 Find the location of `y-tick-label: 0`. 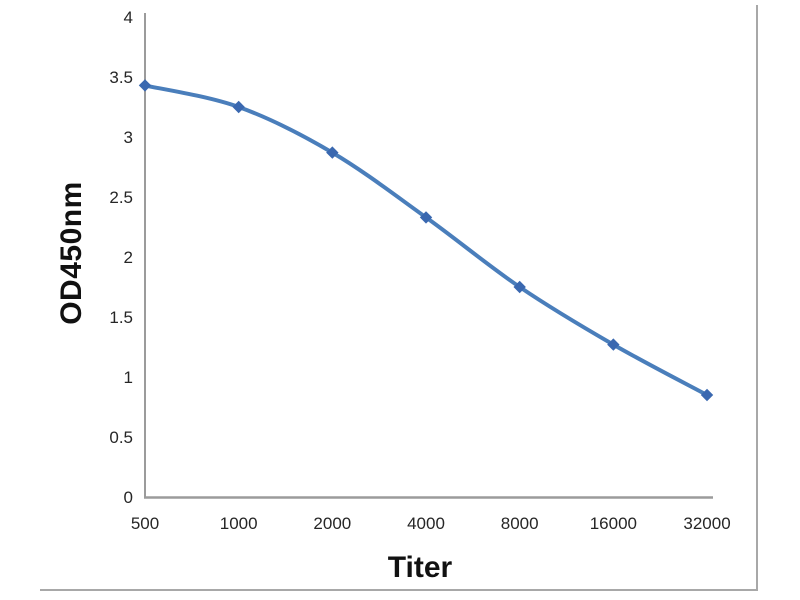

y-tick-label: 0 is located at coordinates (128, 497).